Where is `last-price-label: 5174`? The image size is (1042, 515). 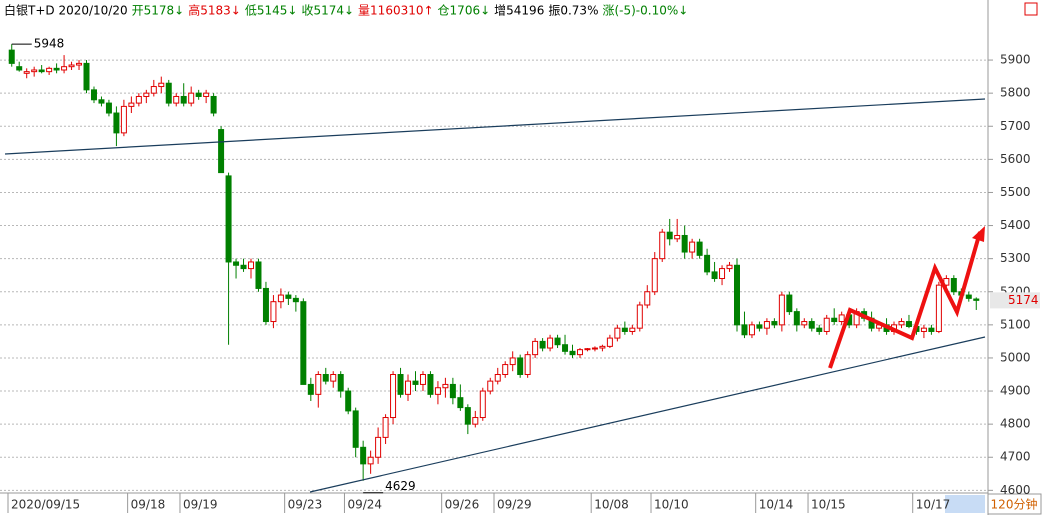 last-price-label: 5174 is located at coordinates (1023, 300).